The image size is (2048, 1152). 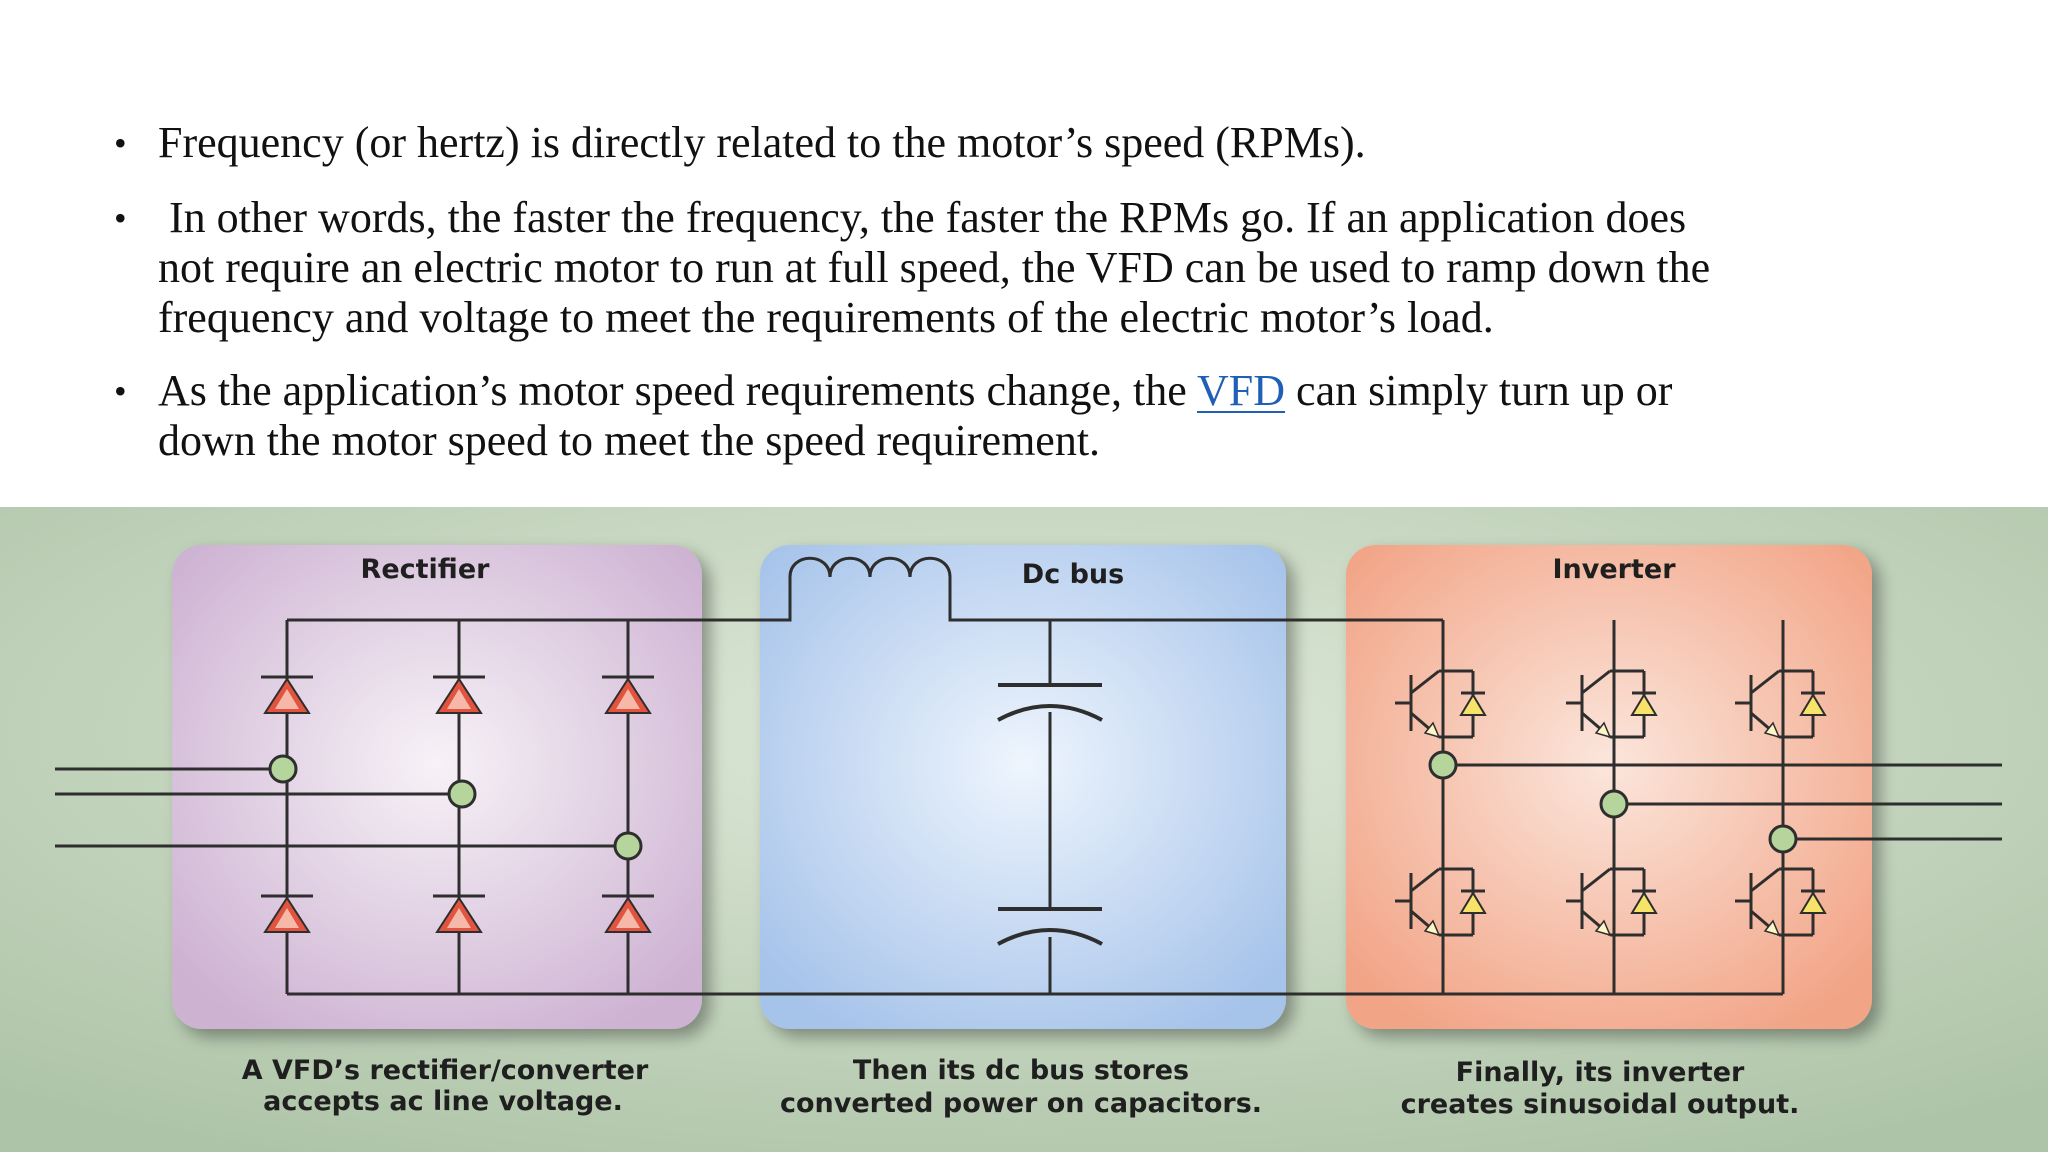 What do you see at coordinates (1600, 1072) in the screenshot?
I see `inverter-caption-line-1: Finally, its inverter` at bounding box center [1600, 1072].